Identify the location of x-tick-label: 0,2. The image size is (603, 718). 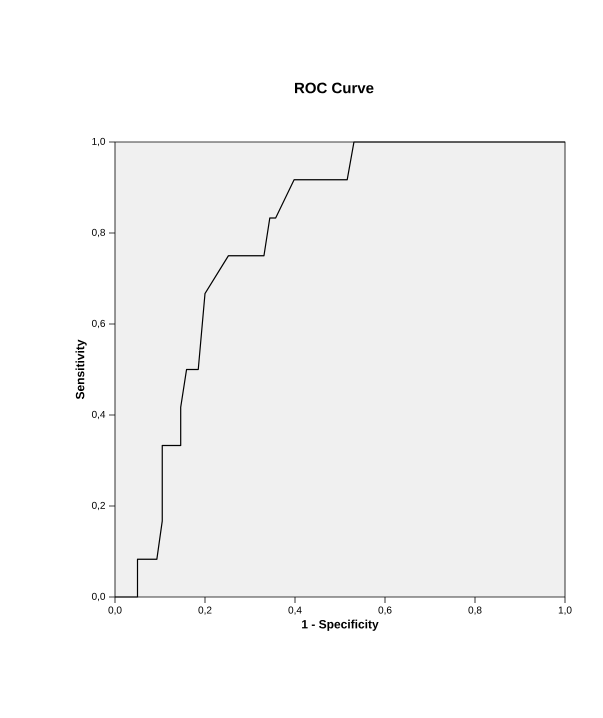
(205, 610).